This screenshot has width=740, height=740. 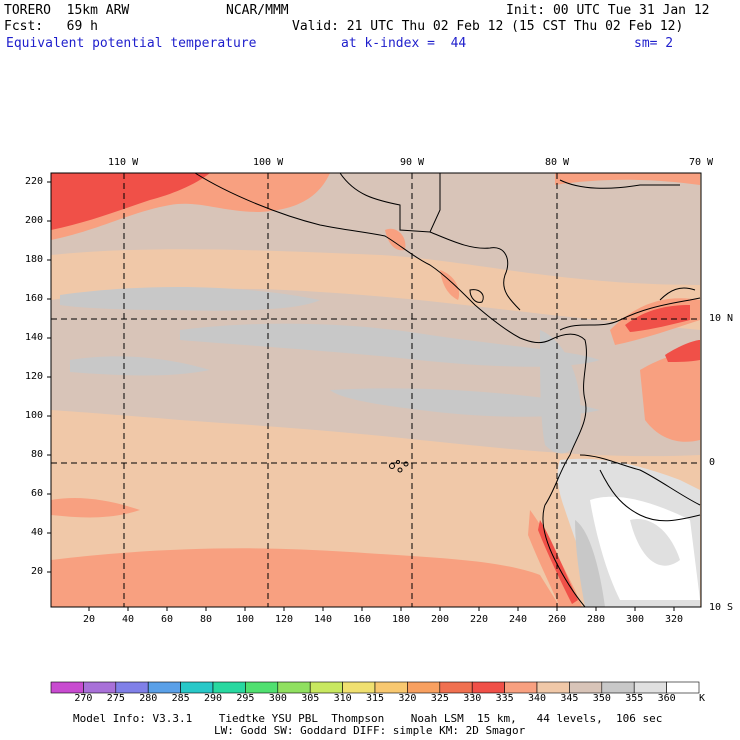 What do you see at coordinates (167, 619) in the screenshot?
I see `x-tick-label: 60` at bounding box center [167, 619].